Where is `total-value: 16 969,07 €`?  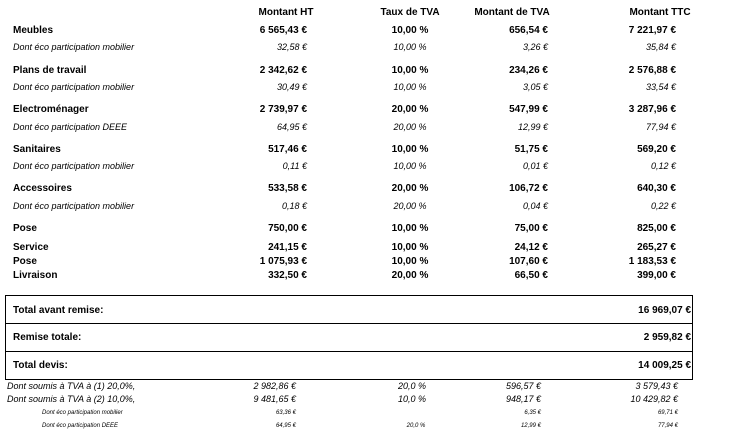 total-value: 16 969,07 € is located at coordinates (664, 310).